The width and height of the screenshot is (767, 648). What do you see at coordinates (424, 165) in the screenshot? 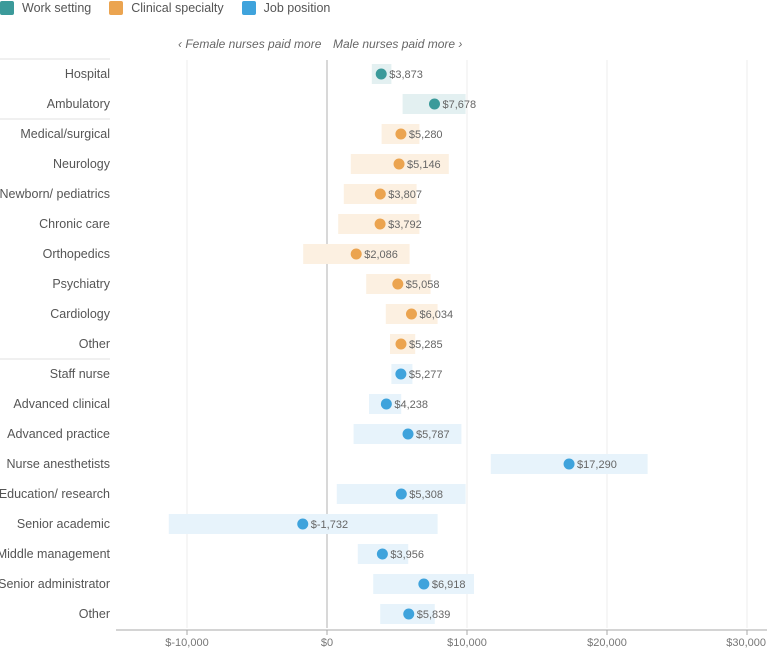
I see `data-label: $5,146` at bounding box center [424, 165].